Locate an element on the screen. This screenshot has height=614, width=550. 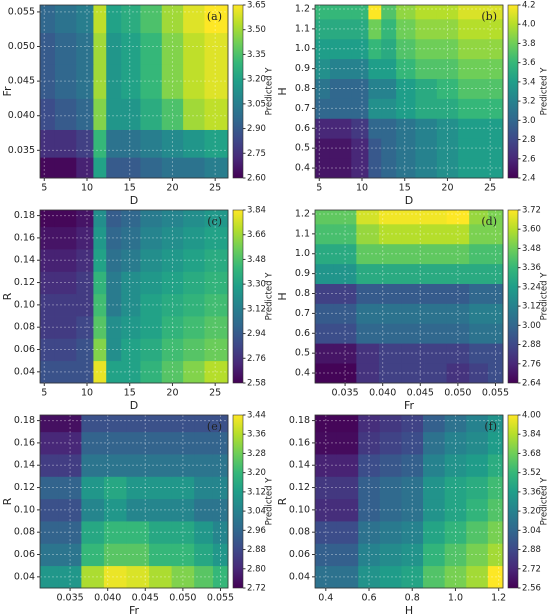
x-tick-label: 25 is located at coordinates (215, 393).